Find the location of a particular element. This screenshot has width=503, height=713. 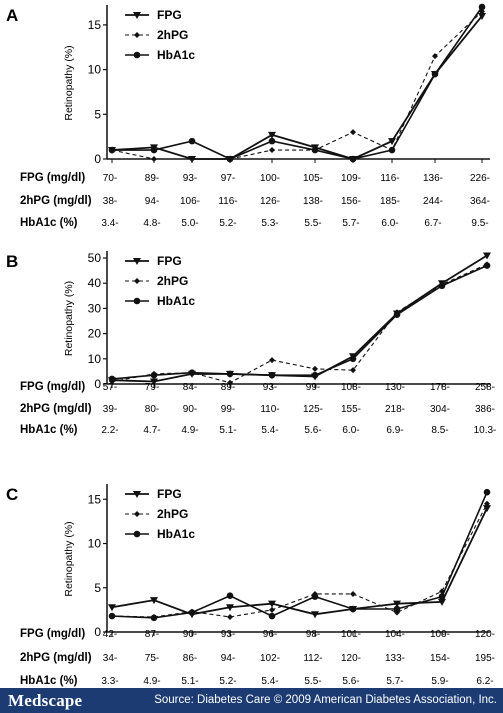

category-label: 110- is located at coordinates (269, 409).